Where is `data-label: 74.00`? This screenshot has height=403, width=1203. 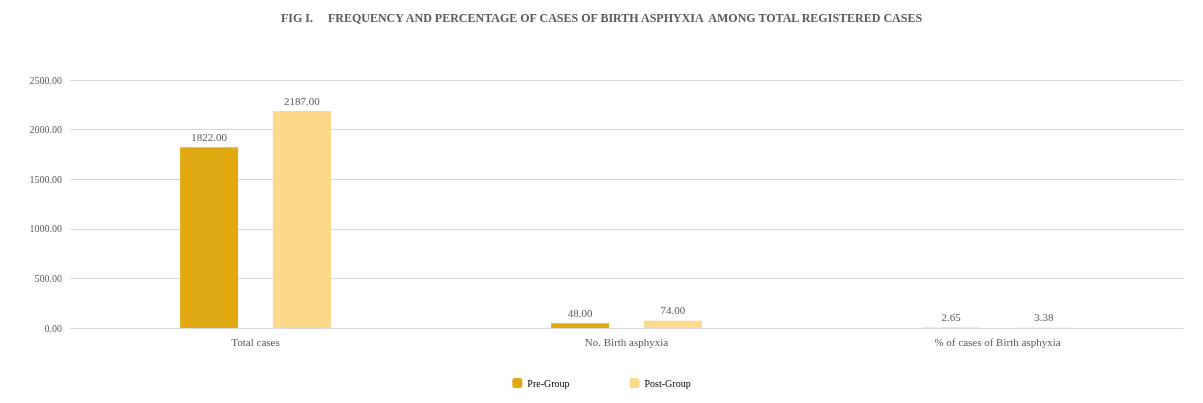 data-label: 74.00 is located at coordinates (673, 310).